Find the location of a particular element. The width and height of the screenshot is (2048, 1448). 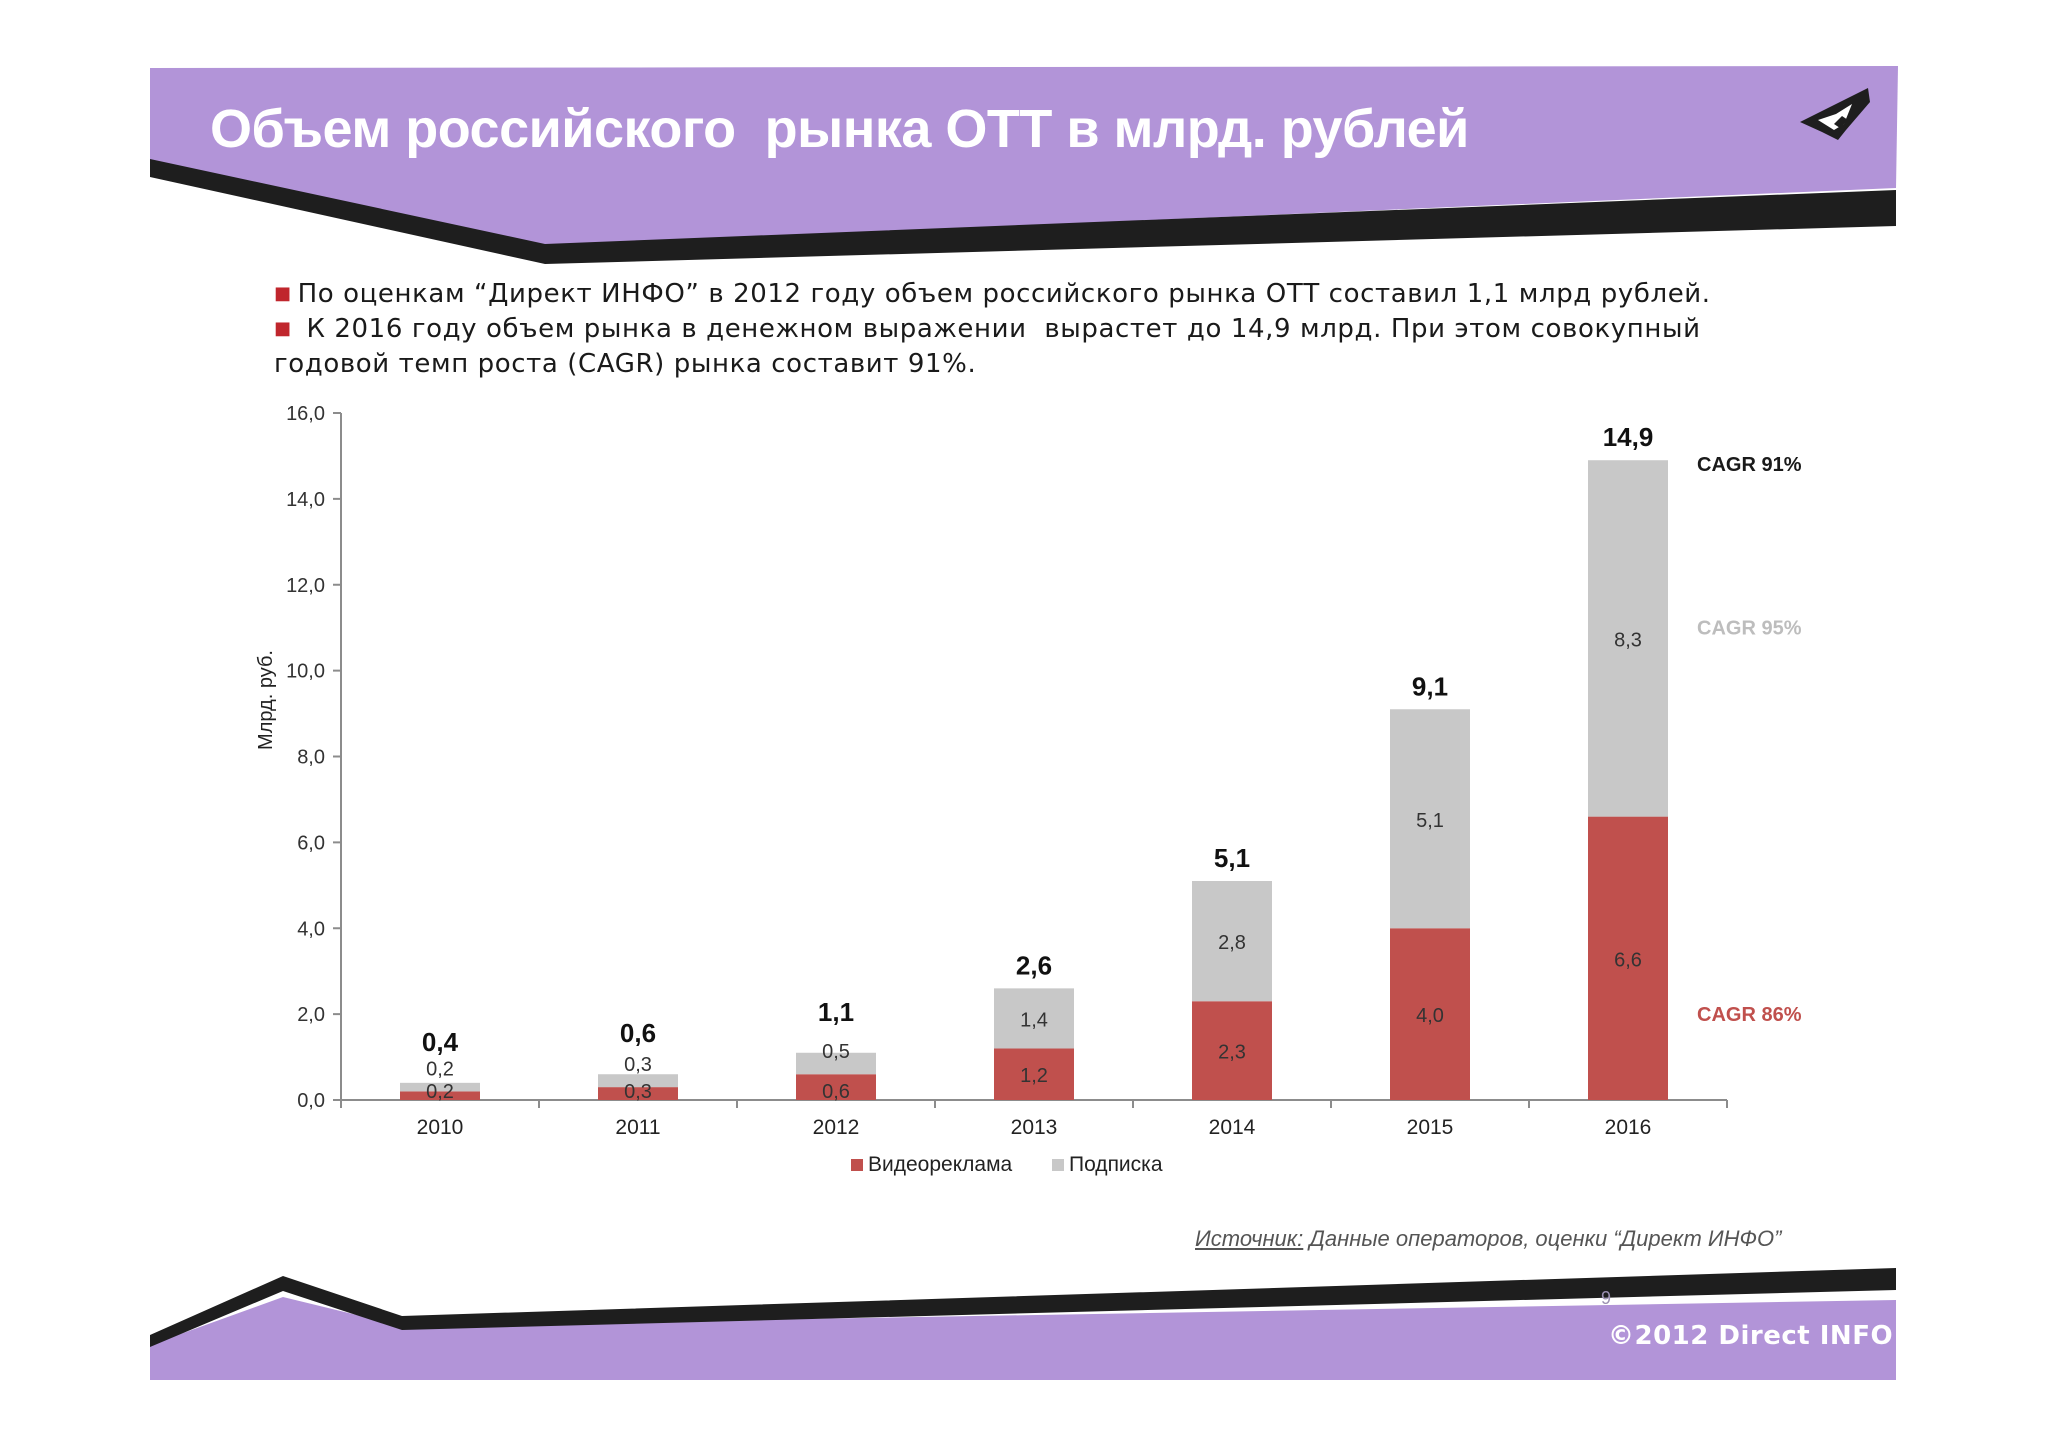

cagr-annotation: CAGR 95% is located at coordinates (1749, 629).